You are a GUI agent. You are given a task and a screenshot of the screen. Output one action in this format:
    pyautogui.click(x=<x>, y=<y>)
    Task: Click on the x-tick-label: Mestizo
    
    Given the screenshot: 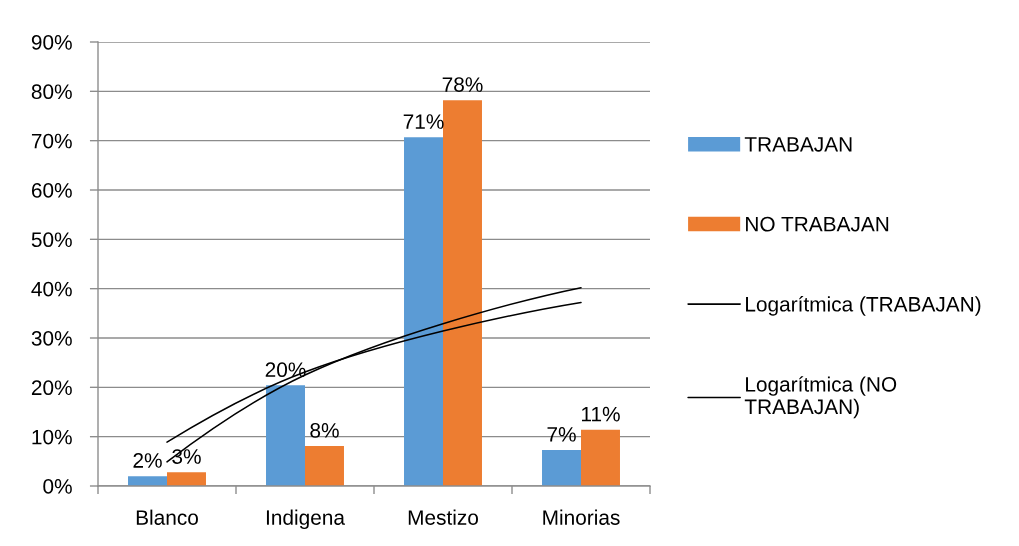 What is the action you would take?
    pyautogui.click(x=443, y=517)
    